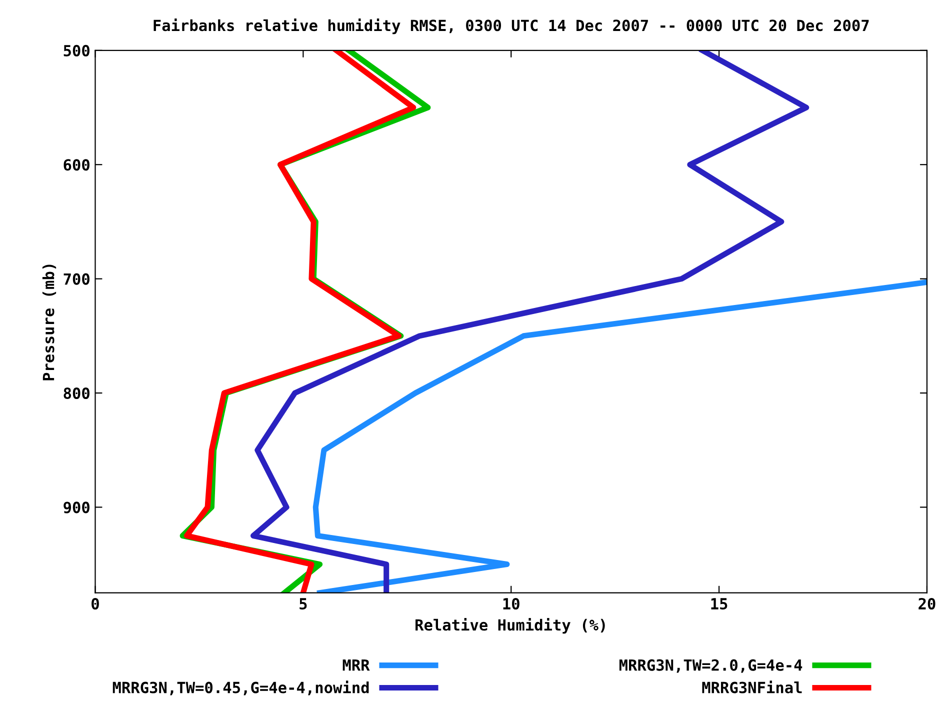  Describe the element at coordinates (77, 508) in the screenshot. I see `y-tick-label: 900` at that location.